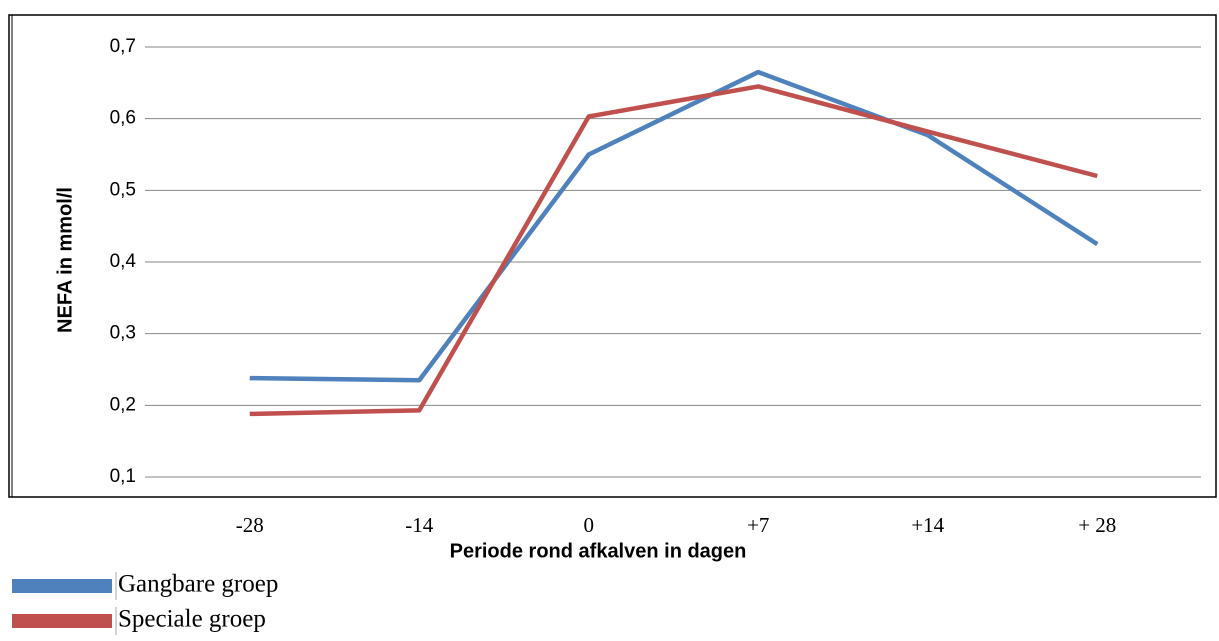  Describe the element at coordinates (123, 46) in the screenshot. I see `y-tick-label: 0,7` at that location.